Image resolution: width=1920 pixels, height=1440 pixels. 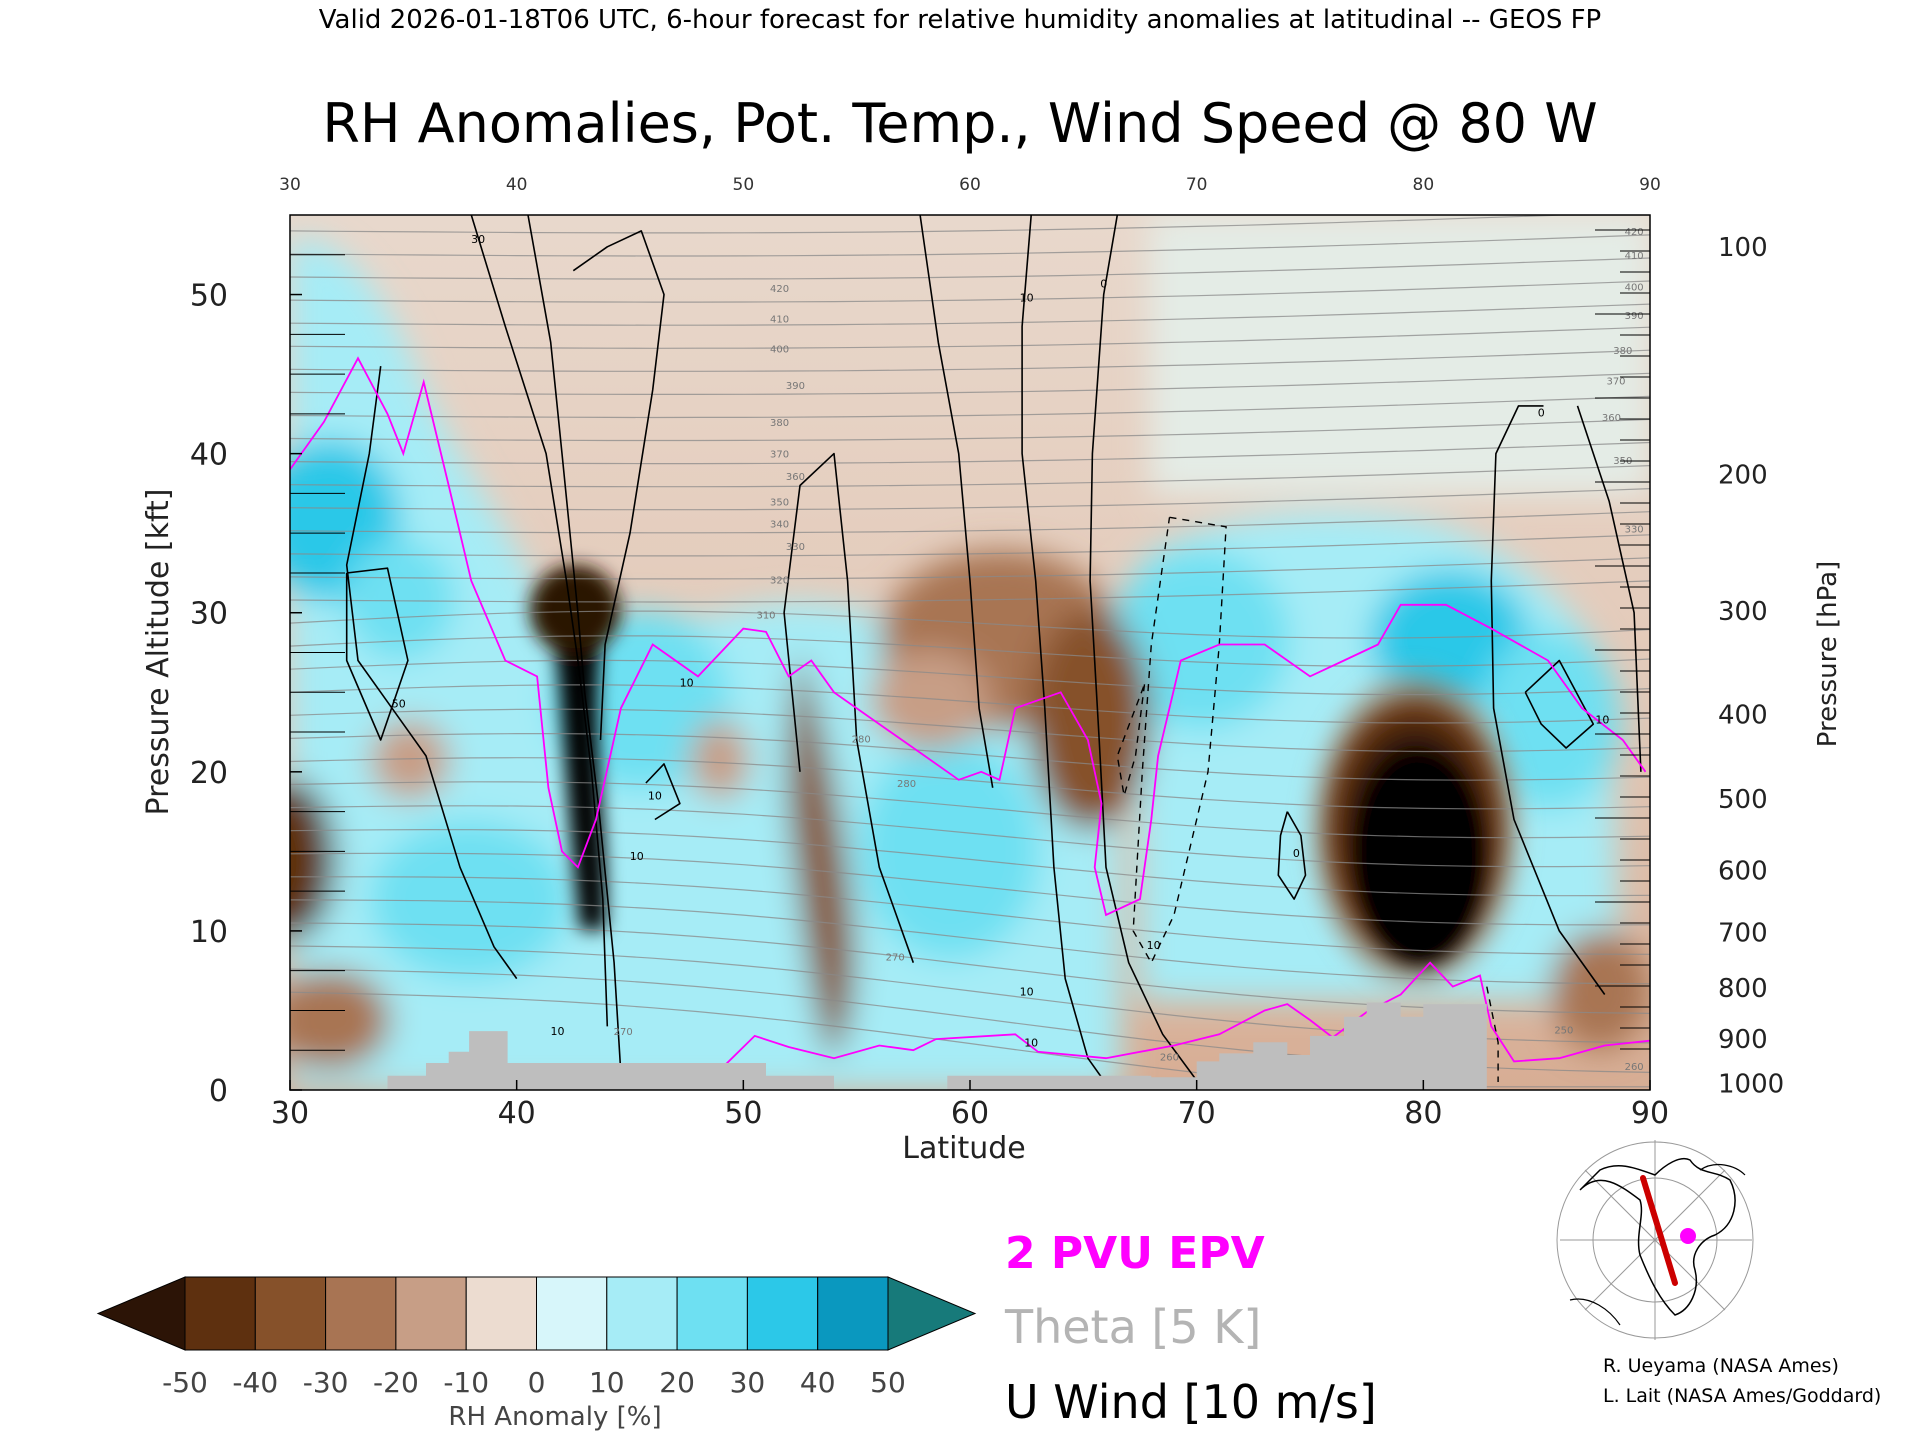 What do you see at coordinates (1743, 475) in the screenshot?
I see `pressure-tick-label: 200` at bounding box center [1743, 475].